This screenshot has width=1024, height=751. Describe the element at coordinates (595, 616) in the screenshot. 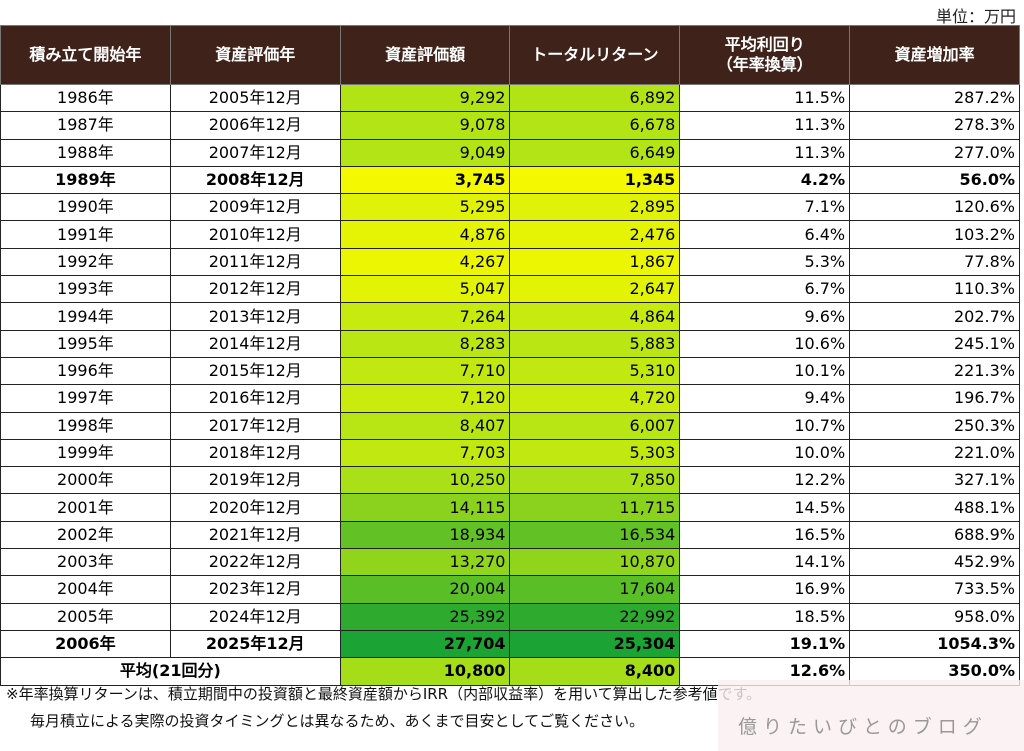

I see `table-cell: 22,992` at that location.